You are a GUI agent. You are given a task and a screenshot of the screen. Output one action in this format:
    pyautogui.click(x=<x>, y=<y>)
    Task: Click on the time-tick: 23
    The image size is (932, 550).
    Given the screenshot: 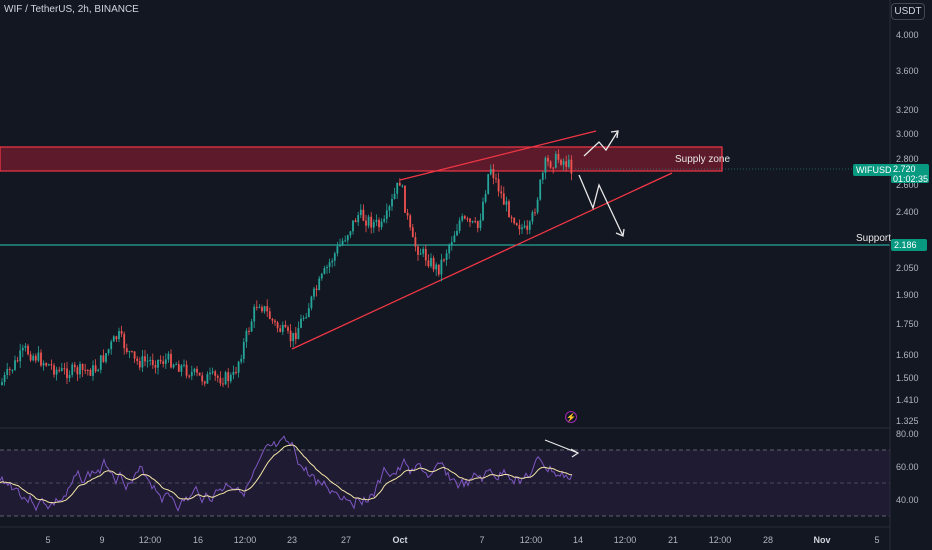 What is the action you would take?
    pyautogui.click(x=292, y=540)
    